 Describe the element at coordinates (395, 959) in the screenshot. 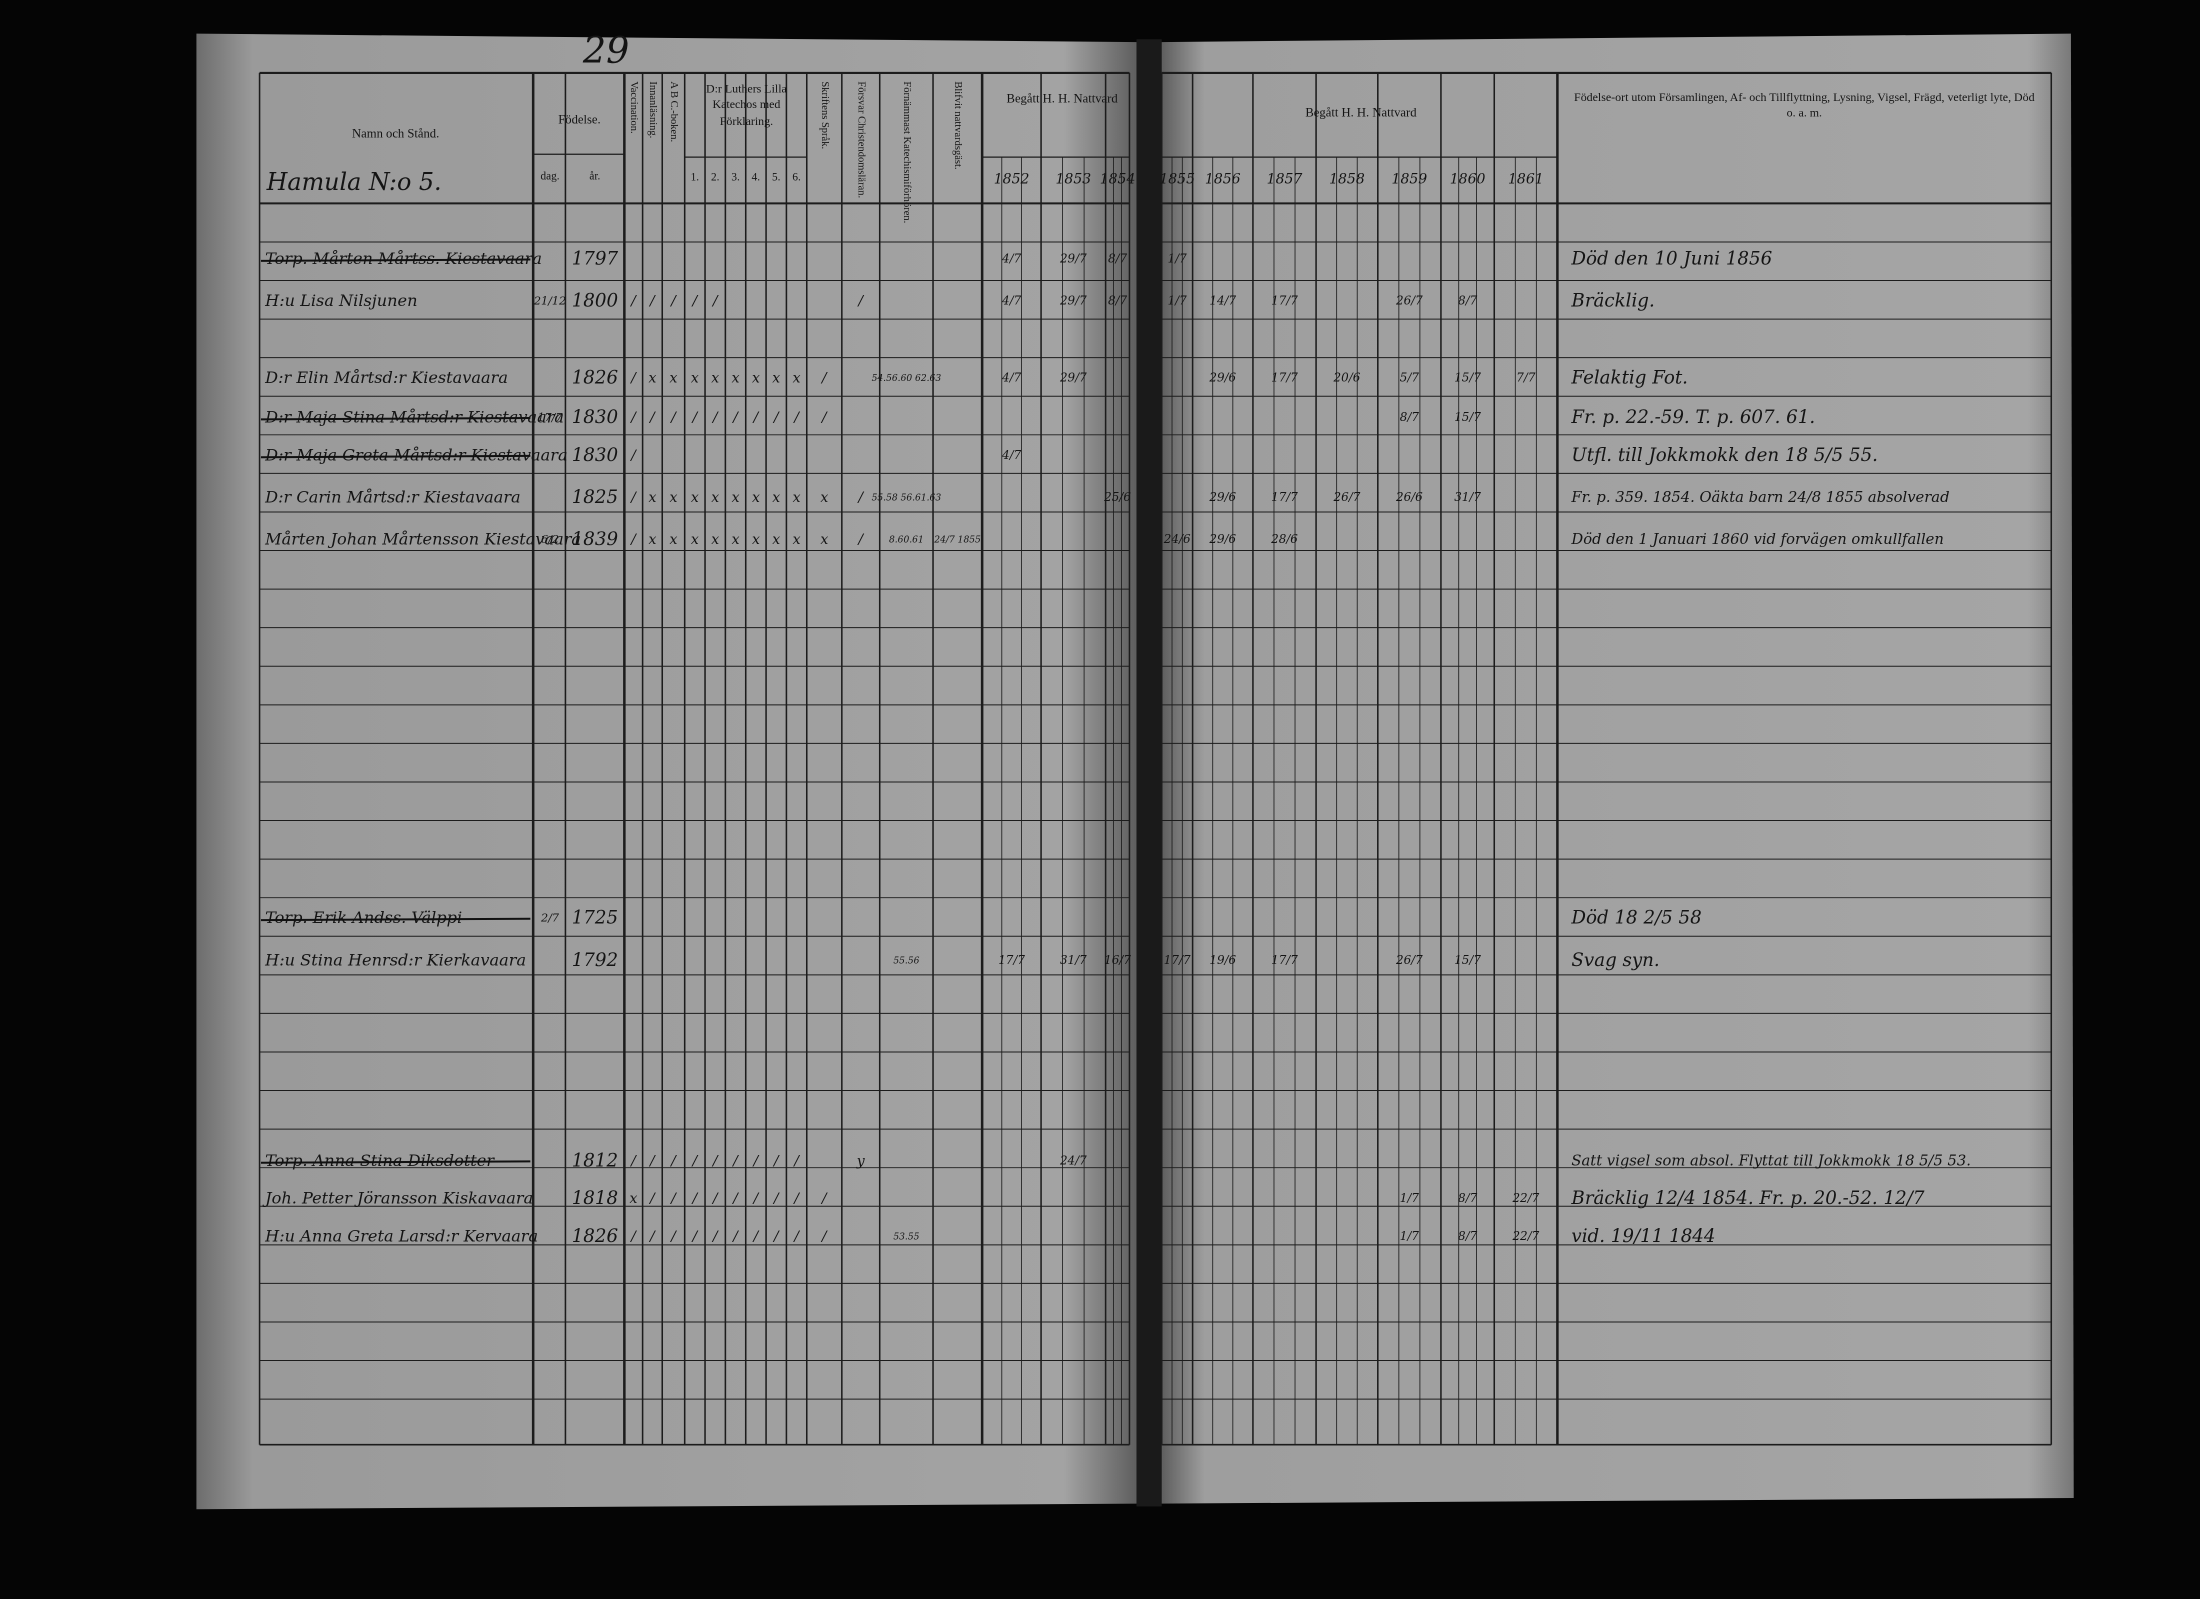

I see `person-name: H:u Stina Henrsd:r Kierkavaara` at that location.